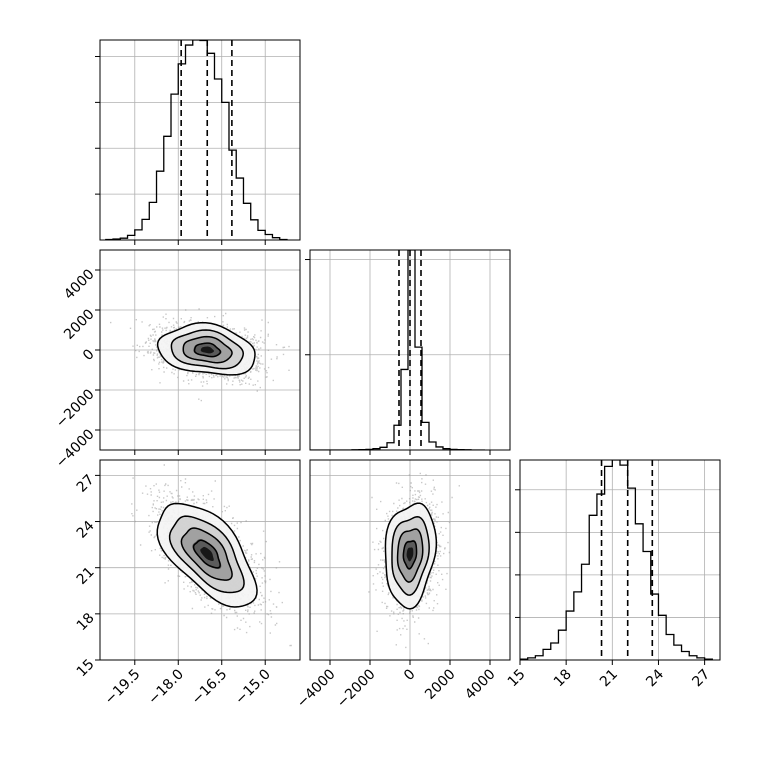  Describe the element at coordinates (356, 688) in the screenshot. I see `x-tick-label: −2000` at that location.